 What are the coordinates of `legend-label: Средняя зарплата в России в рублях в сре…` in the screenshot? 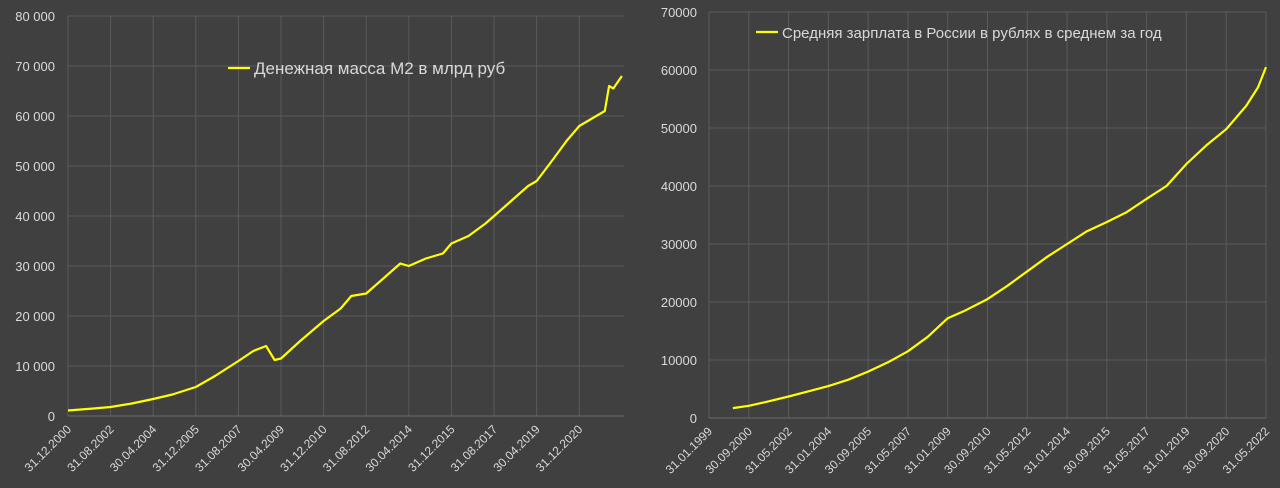 It's located at (972, 33).